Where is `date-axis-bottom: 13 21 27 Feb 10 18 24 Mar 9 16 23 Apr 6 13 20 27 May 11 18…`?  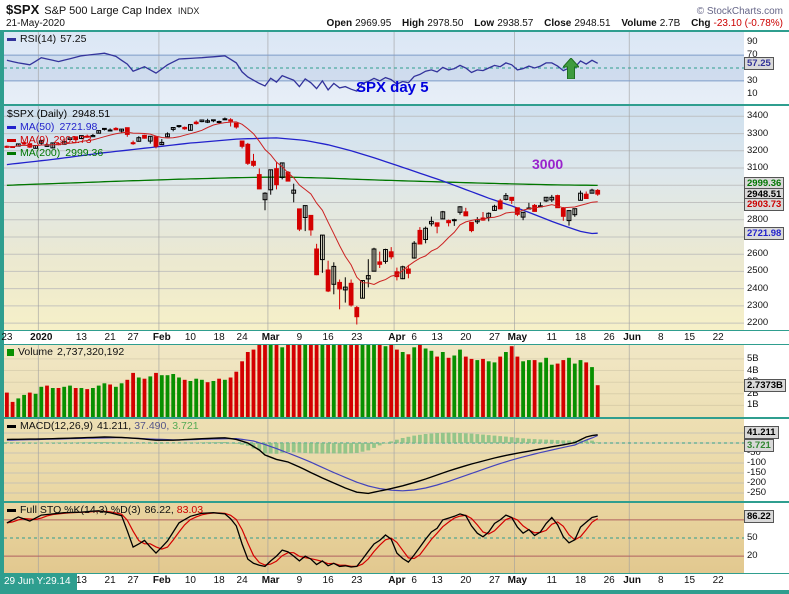
date-axis-bottom: 13 21 27 Feb 10 18 24 Mar 9 16 23 Apr 6 13 20 27 May 11 18… is located at coordinates (394, 581).